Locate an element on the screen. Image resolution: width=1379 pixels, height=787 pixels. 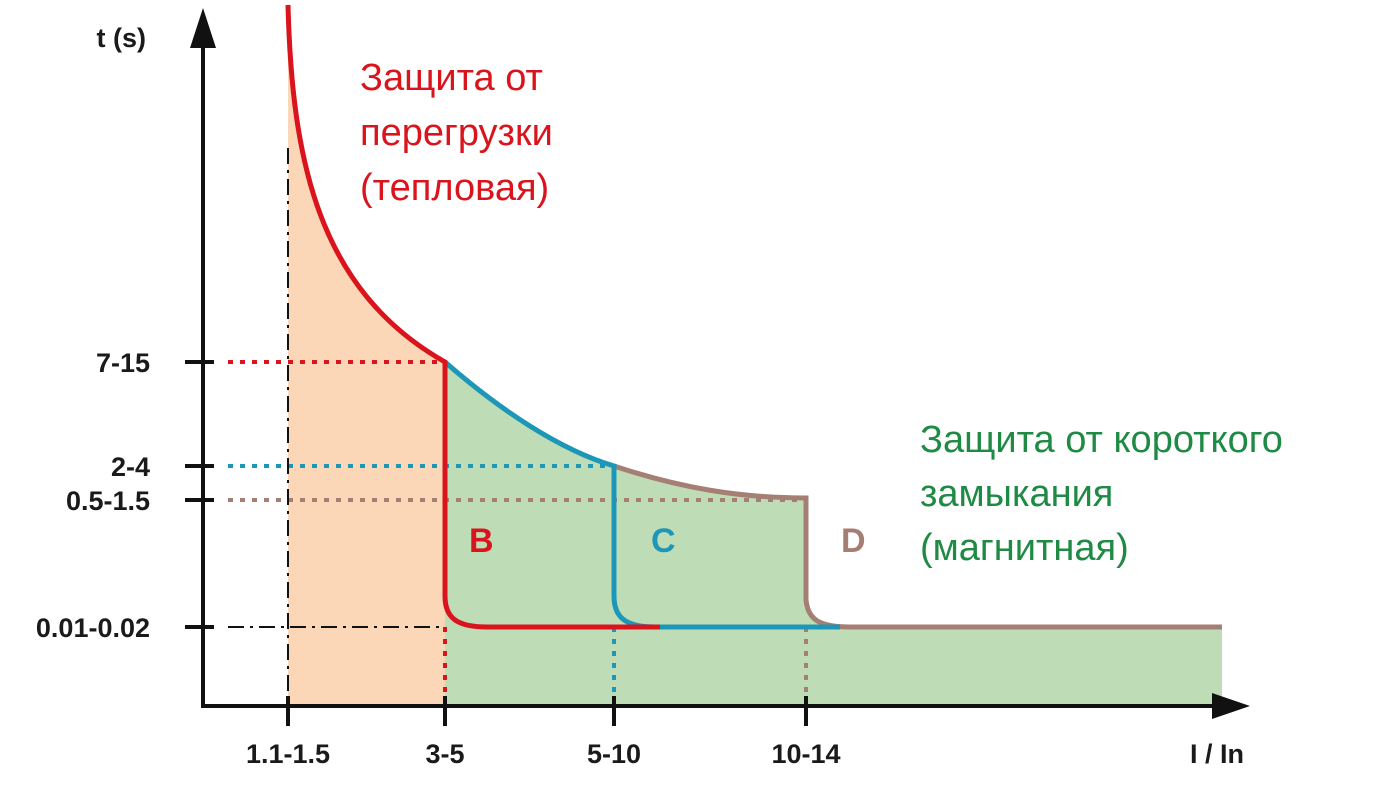
curve-c is located at coordinates (641, 495).